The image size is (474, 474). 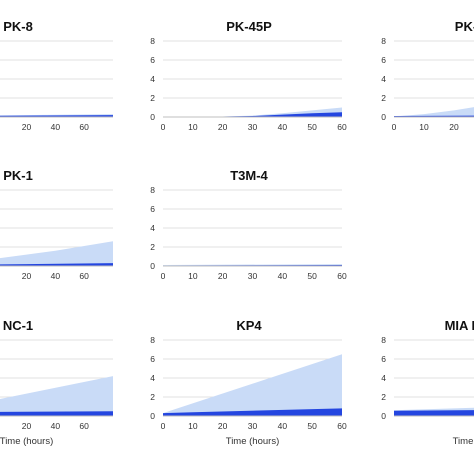 I want to click on panel-title: NC-1, so click(x=18, y=325).